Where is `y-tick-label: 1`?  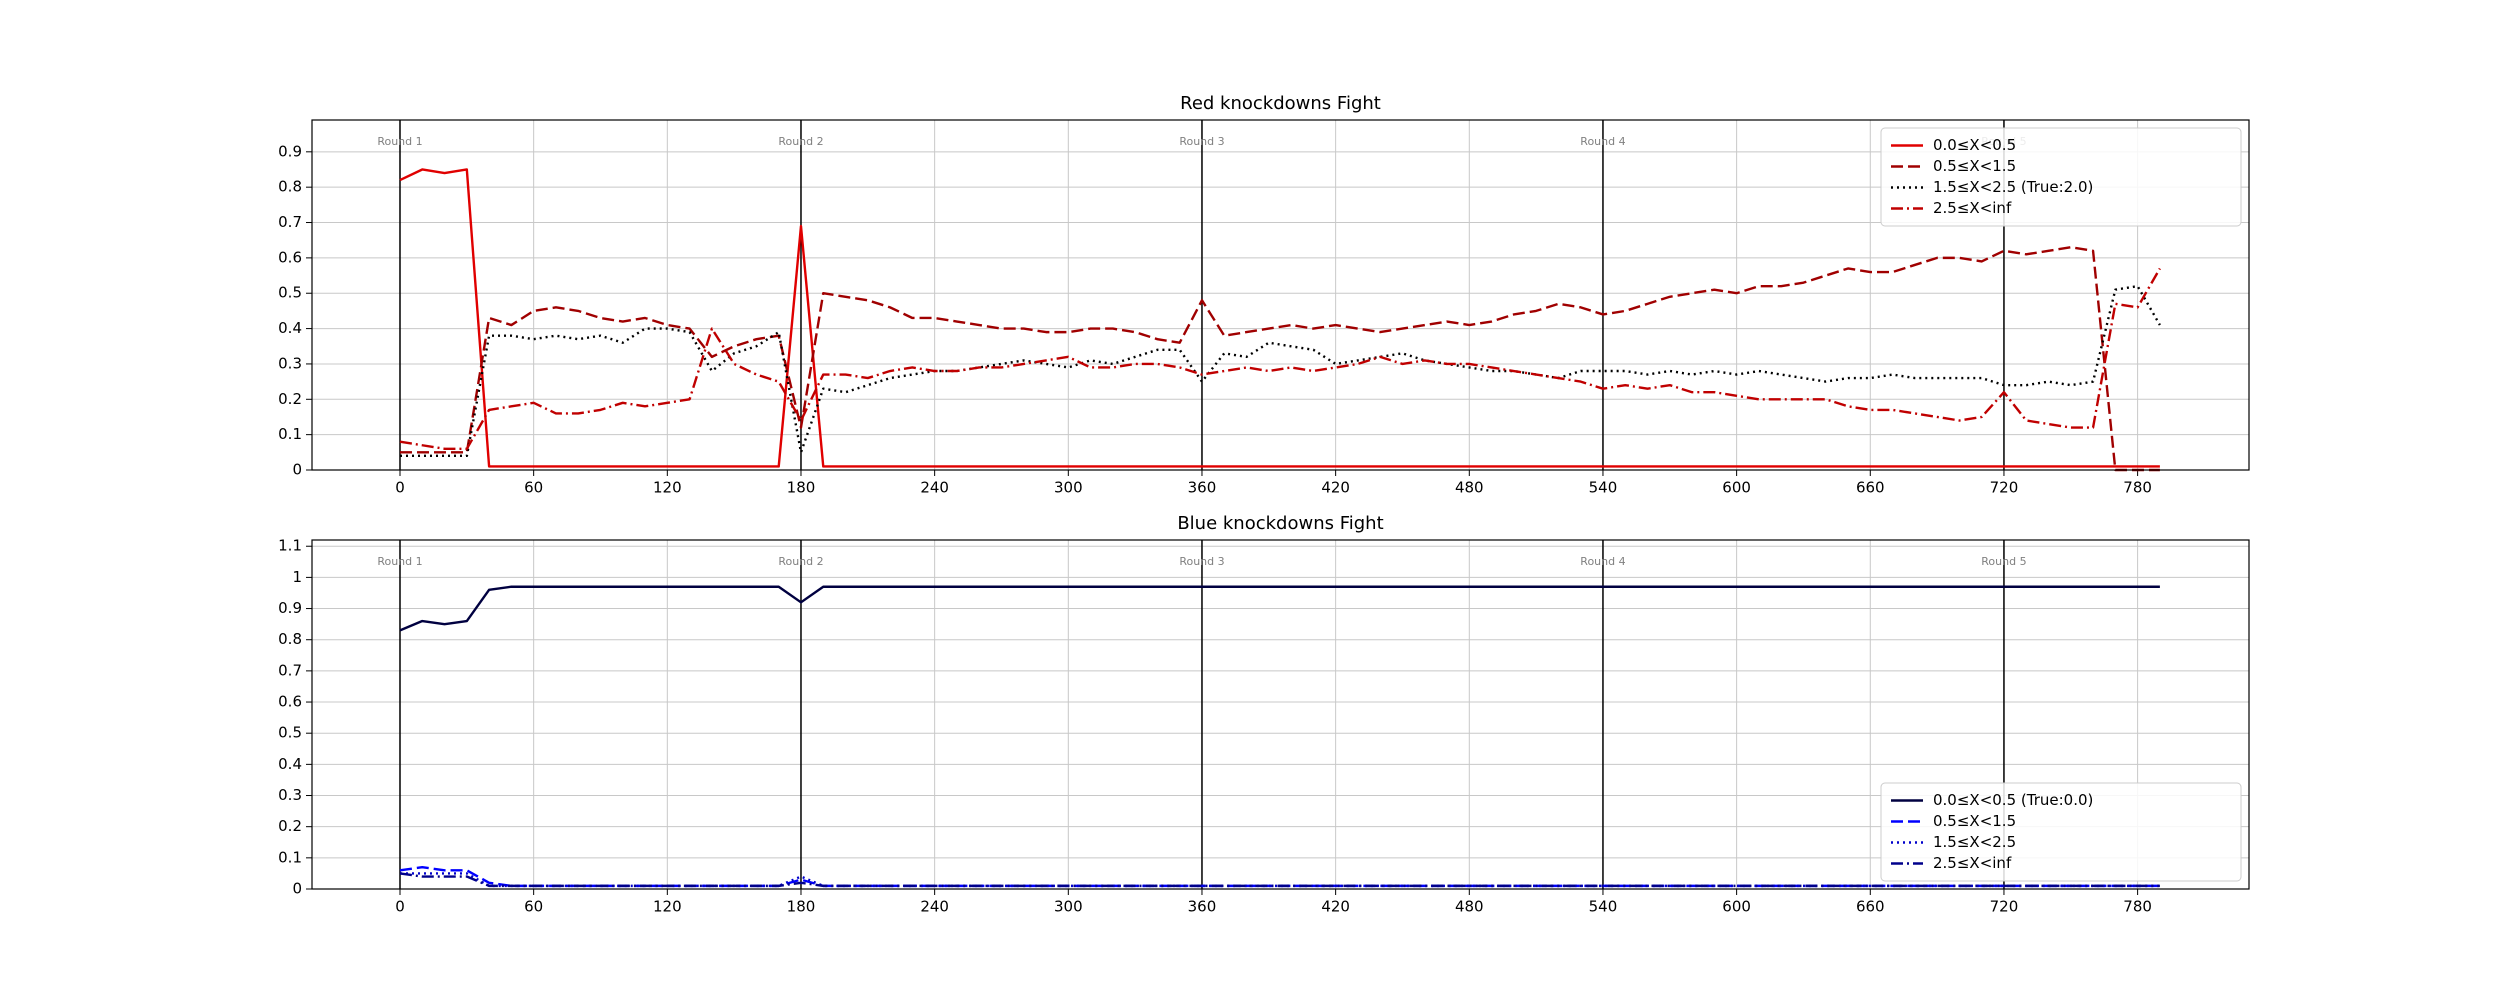 y-tick-label: 1 is located at coordinates (297, 577).